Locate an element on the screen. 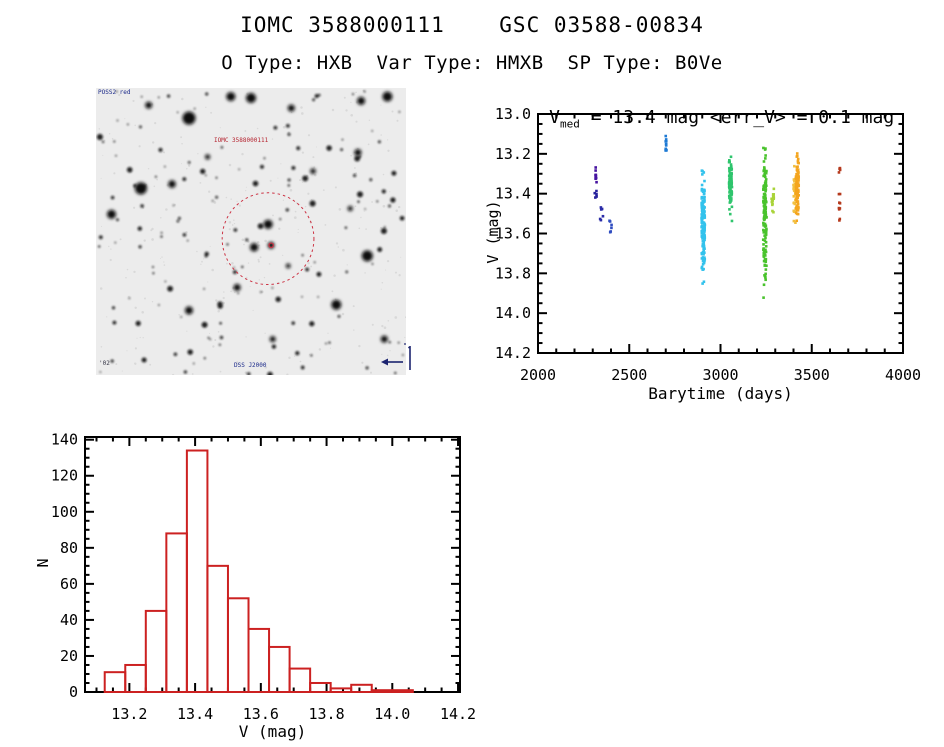 Image resolution: width=944 pixels, height=747 pixels. page-subtitle: O Type: HXB Var Type: HMXB SP Type: B0Ve is located at coordinates (472, 63).